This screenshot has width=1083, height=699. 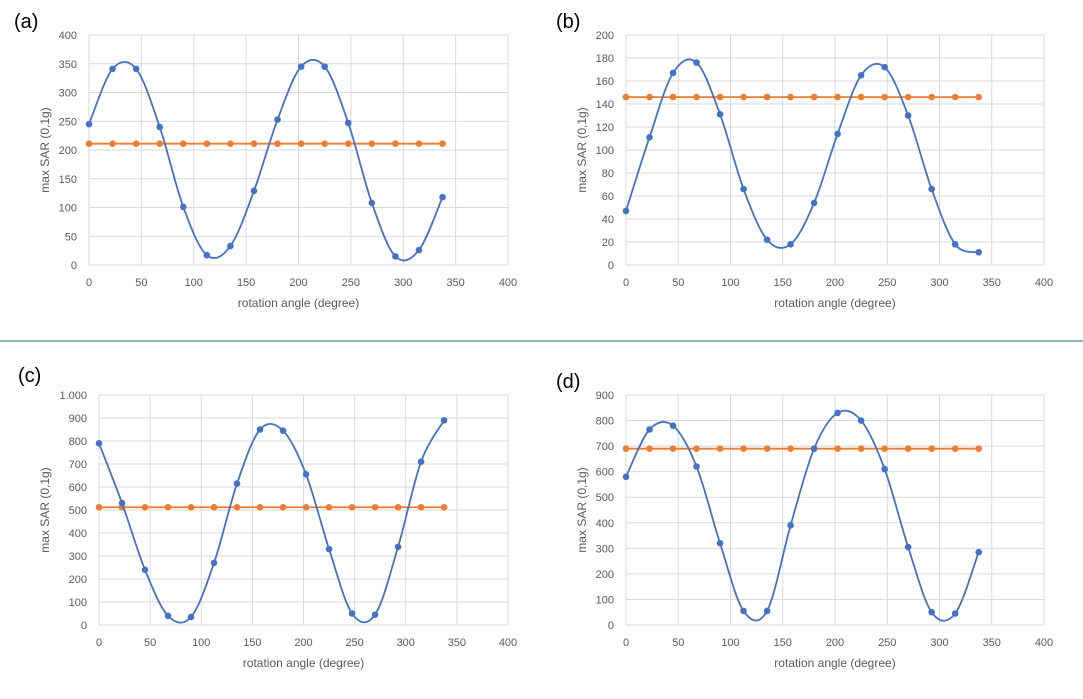 What do you see at coordinates (68, 122) in the screenshot?
I see `y-tick-label: 250` at bounding box center [68, 122].